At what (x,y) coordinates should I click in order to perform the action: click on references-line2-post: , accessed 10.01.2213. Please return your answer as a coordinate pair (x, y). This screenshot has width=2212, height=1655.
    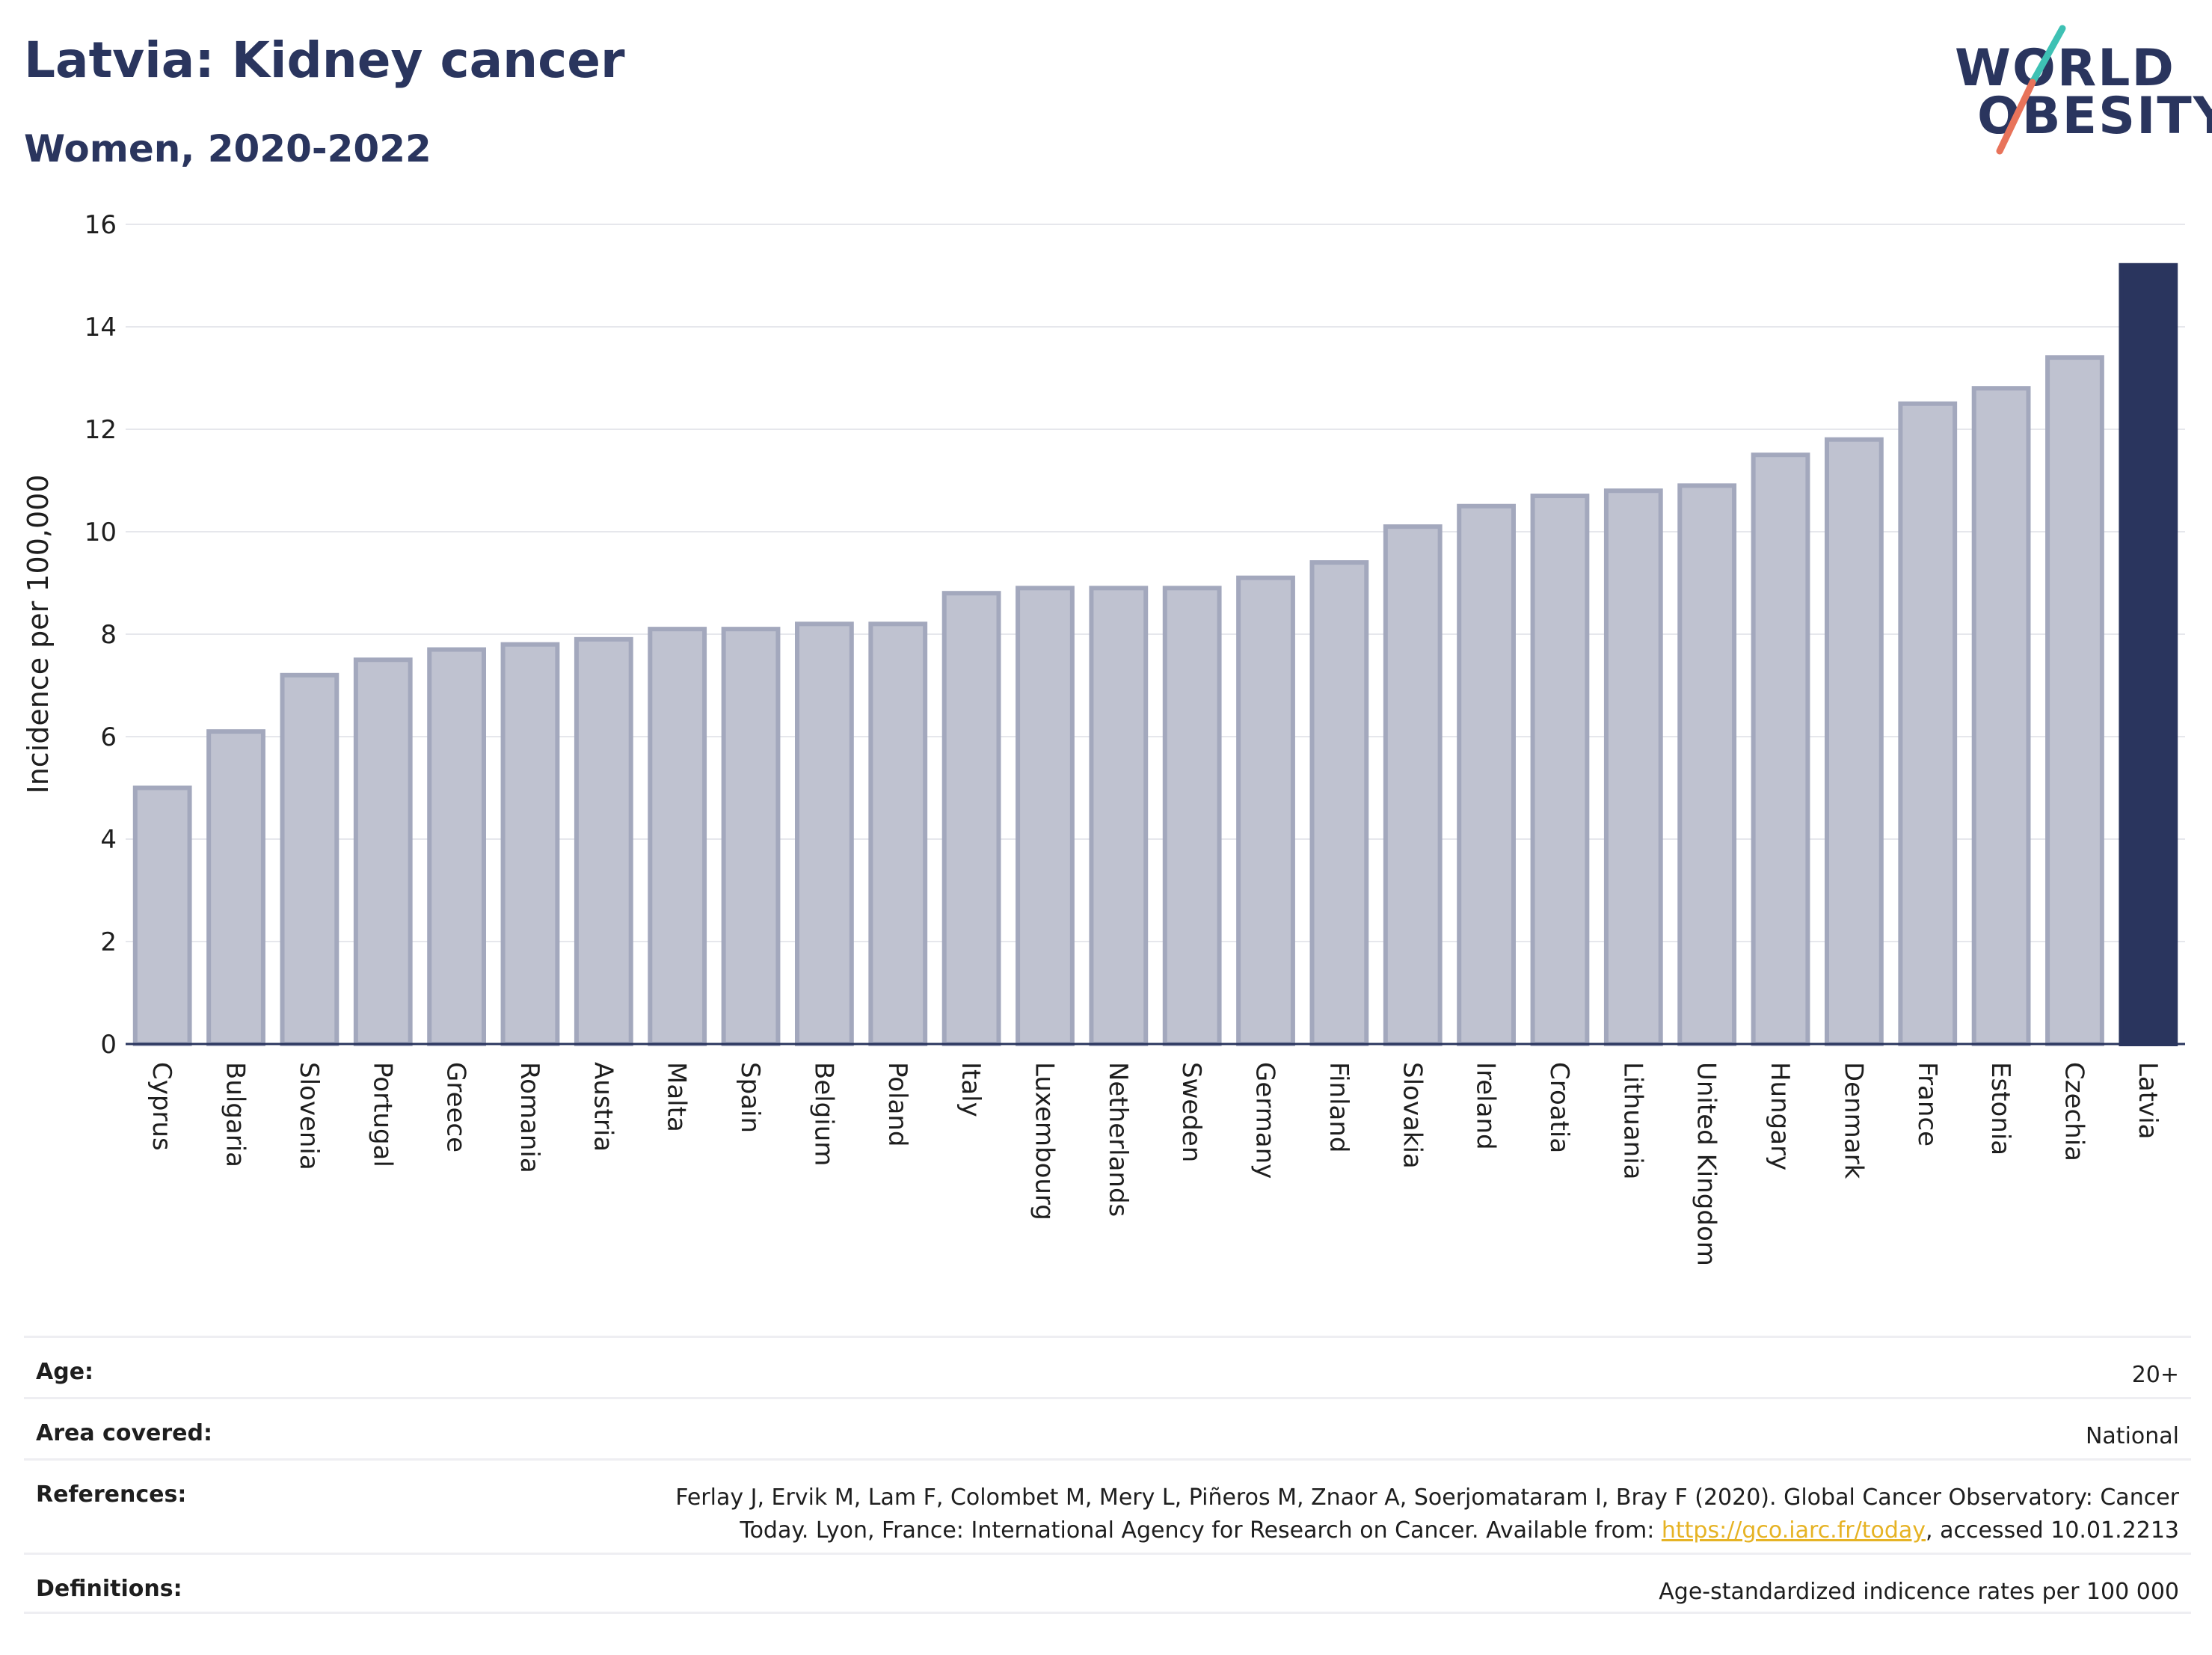
    Looking at the image, I should click on (2052, 1530).